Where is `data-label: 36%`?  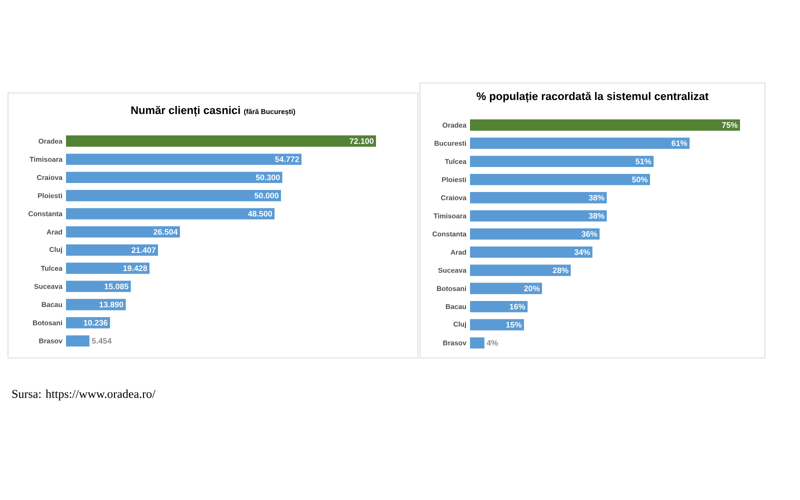 data-label: 36% is located at coordinates (590, 234).